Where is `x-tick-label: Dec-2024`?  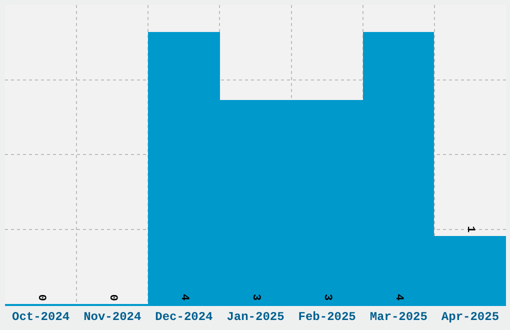
x-tick-label: Dec-2024 is located at coordinates (184, 317).